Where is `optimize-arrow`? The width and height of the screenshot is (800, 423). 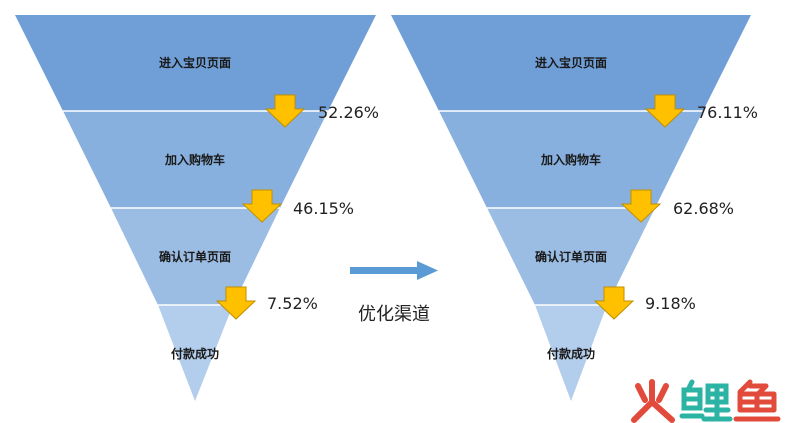
optimize-arrow is located at coordinates (394, 270).